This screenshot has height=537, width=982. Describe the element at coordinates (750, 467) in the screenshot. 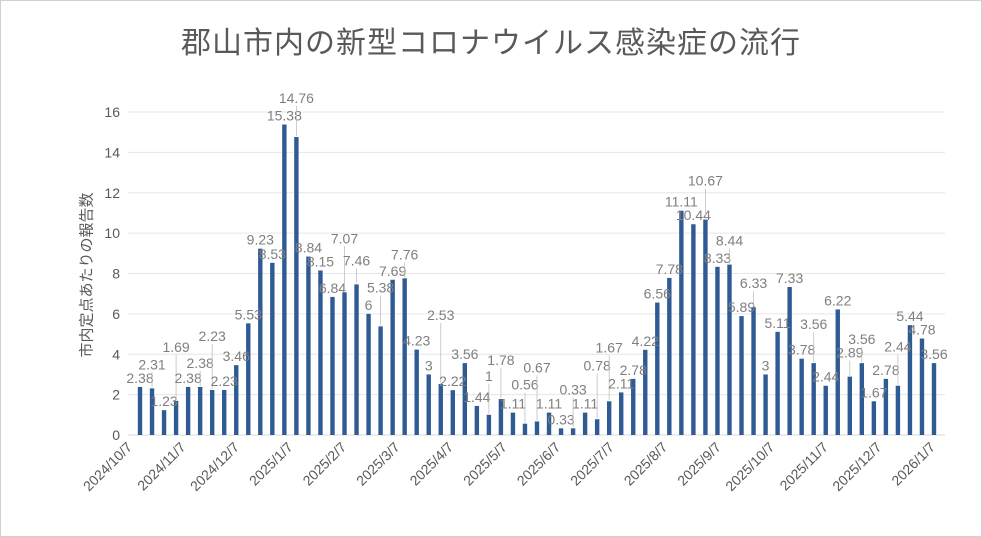

I see `x-tick-label: 2025/10/7` at that location.